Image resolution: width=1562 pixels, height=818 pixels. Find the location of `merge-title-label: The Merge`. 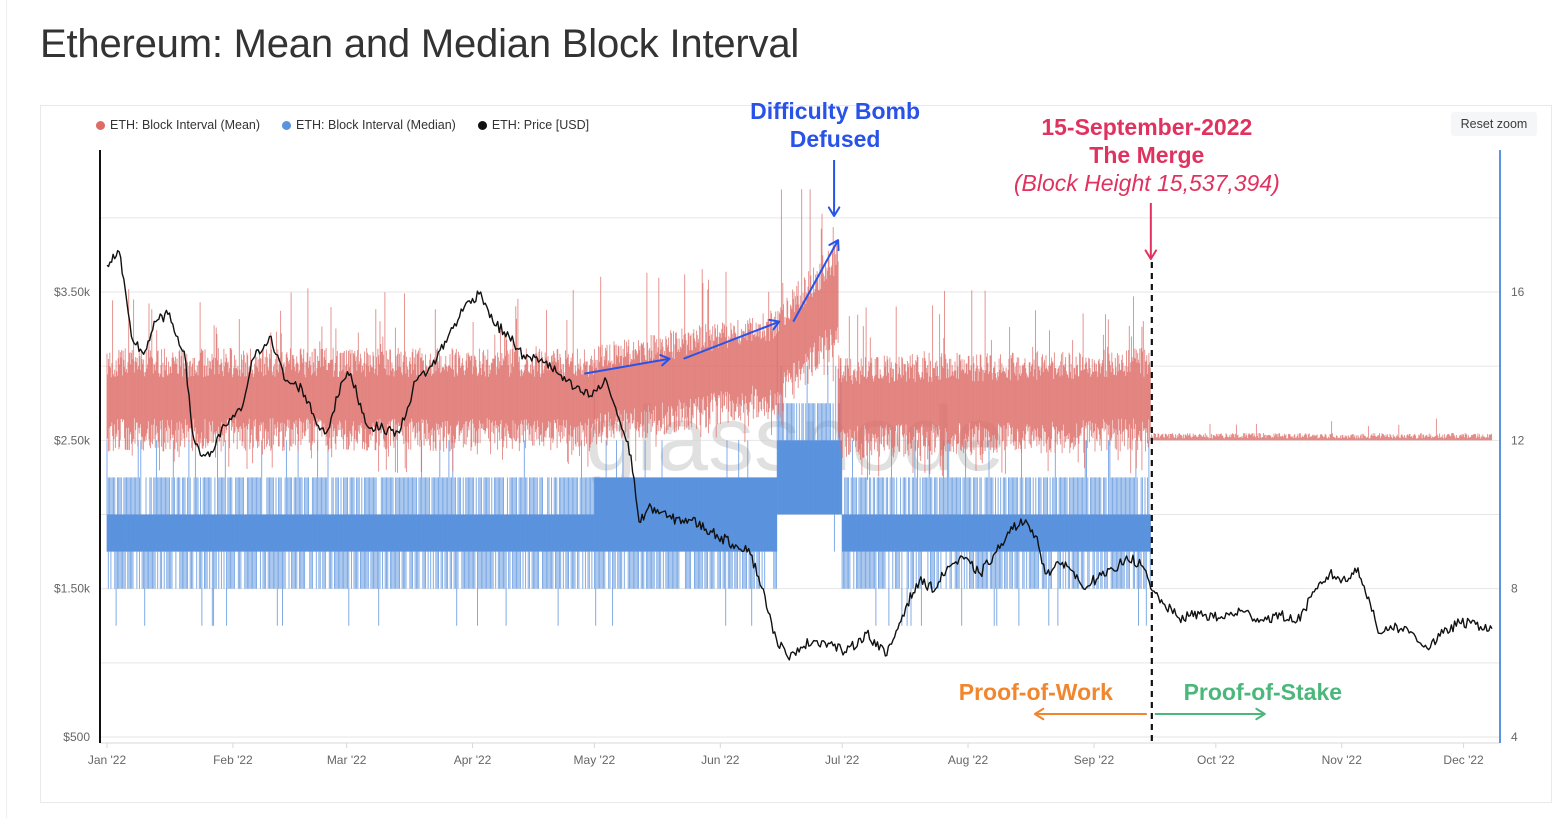

merge-title-label: The Merge is located at coordinates (1146, 155).